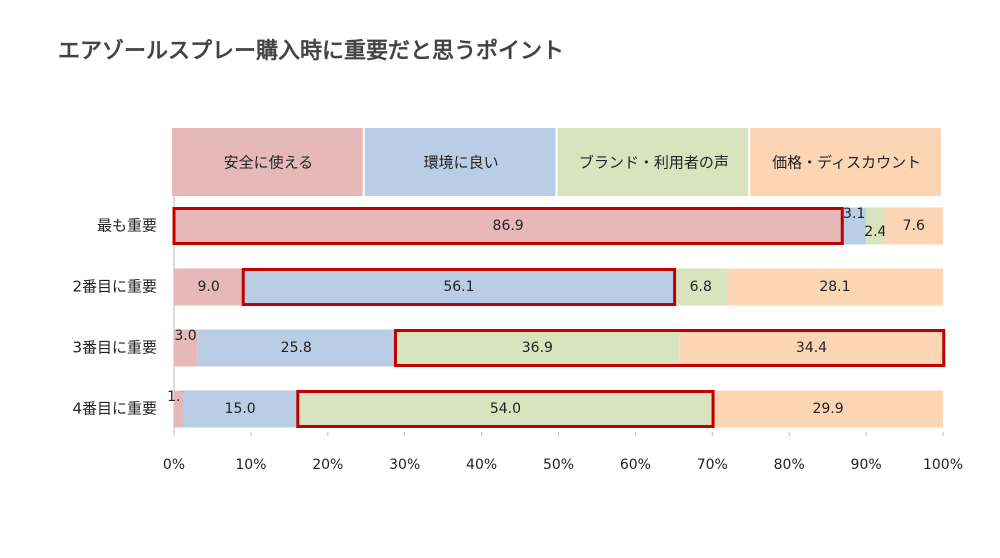  Describe the element at coordinates (558, 465) in the screenshot. I see `x-tick-label: 50%` at that location.